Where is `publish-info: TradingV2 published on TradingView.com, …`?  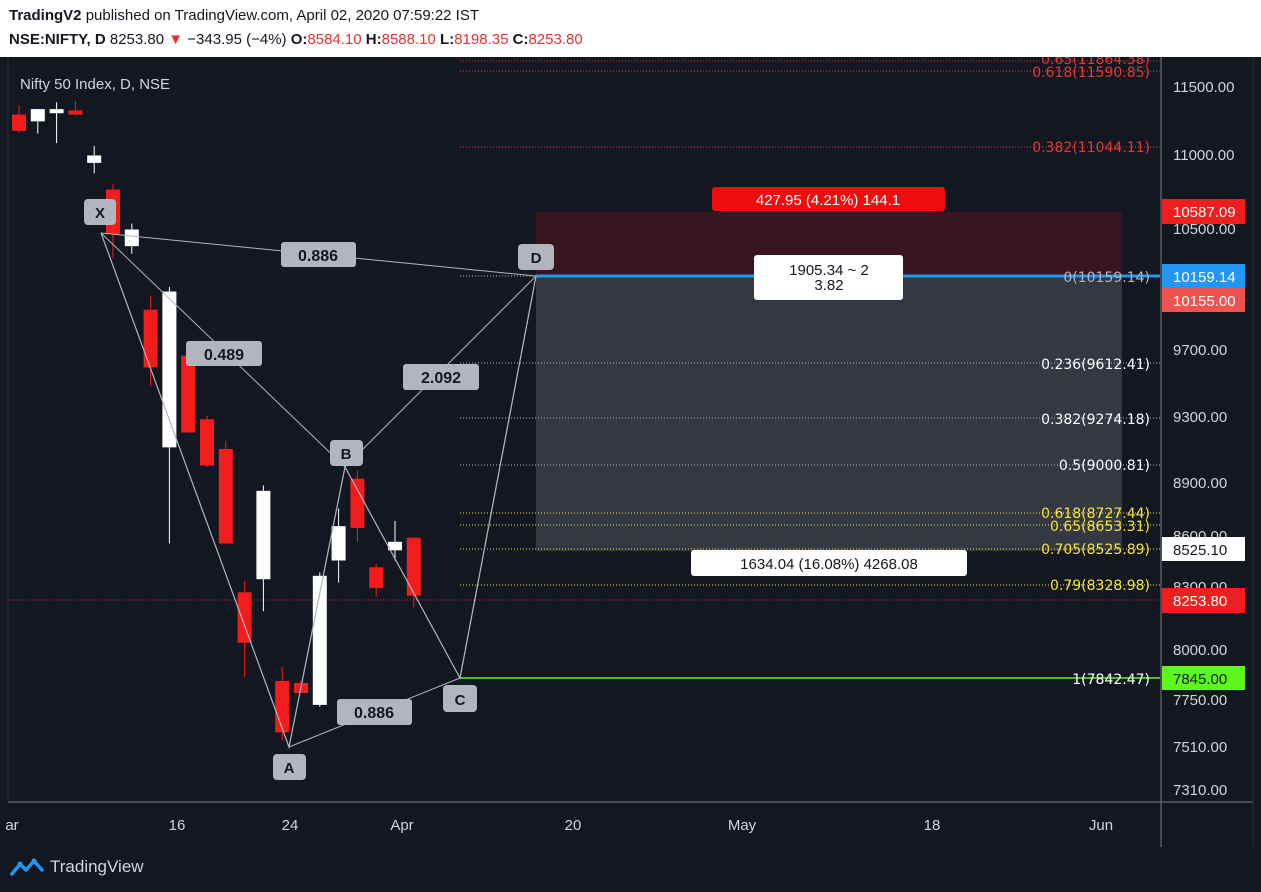
publish-info: TradingV2 published on TradingView.com, … is located at coordinates (244, 15).